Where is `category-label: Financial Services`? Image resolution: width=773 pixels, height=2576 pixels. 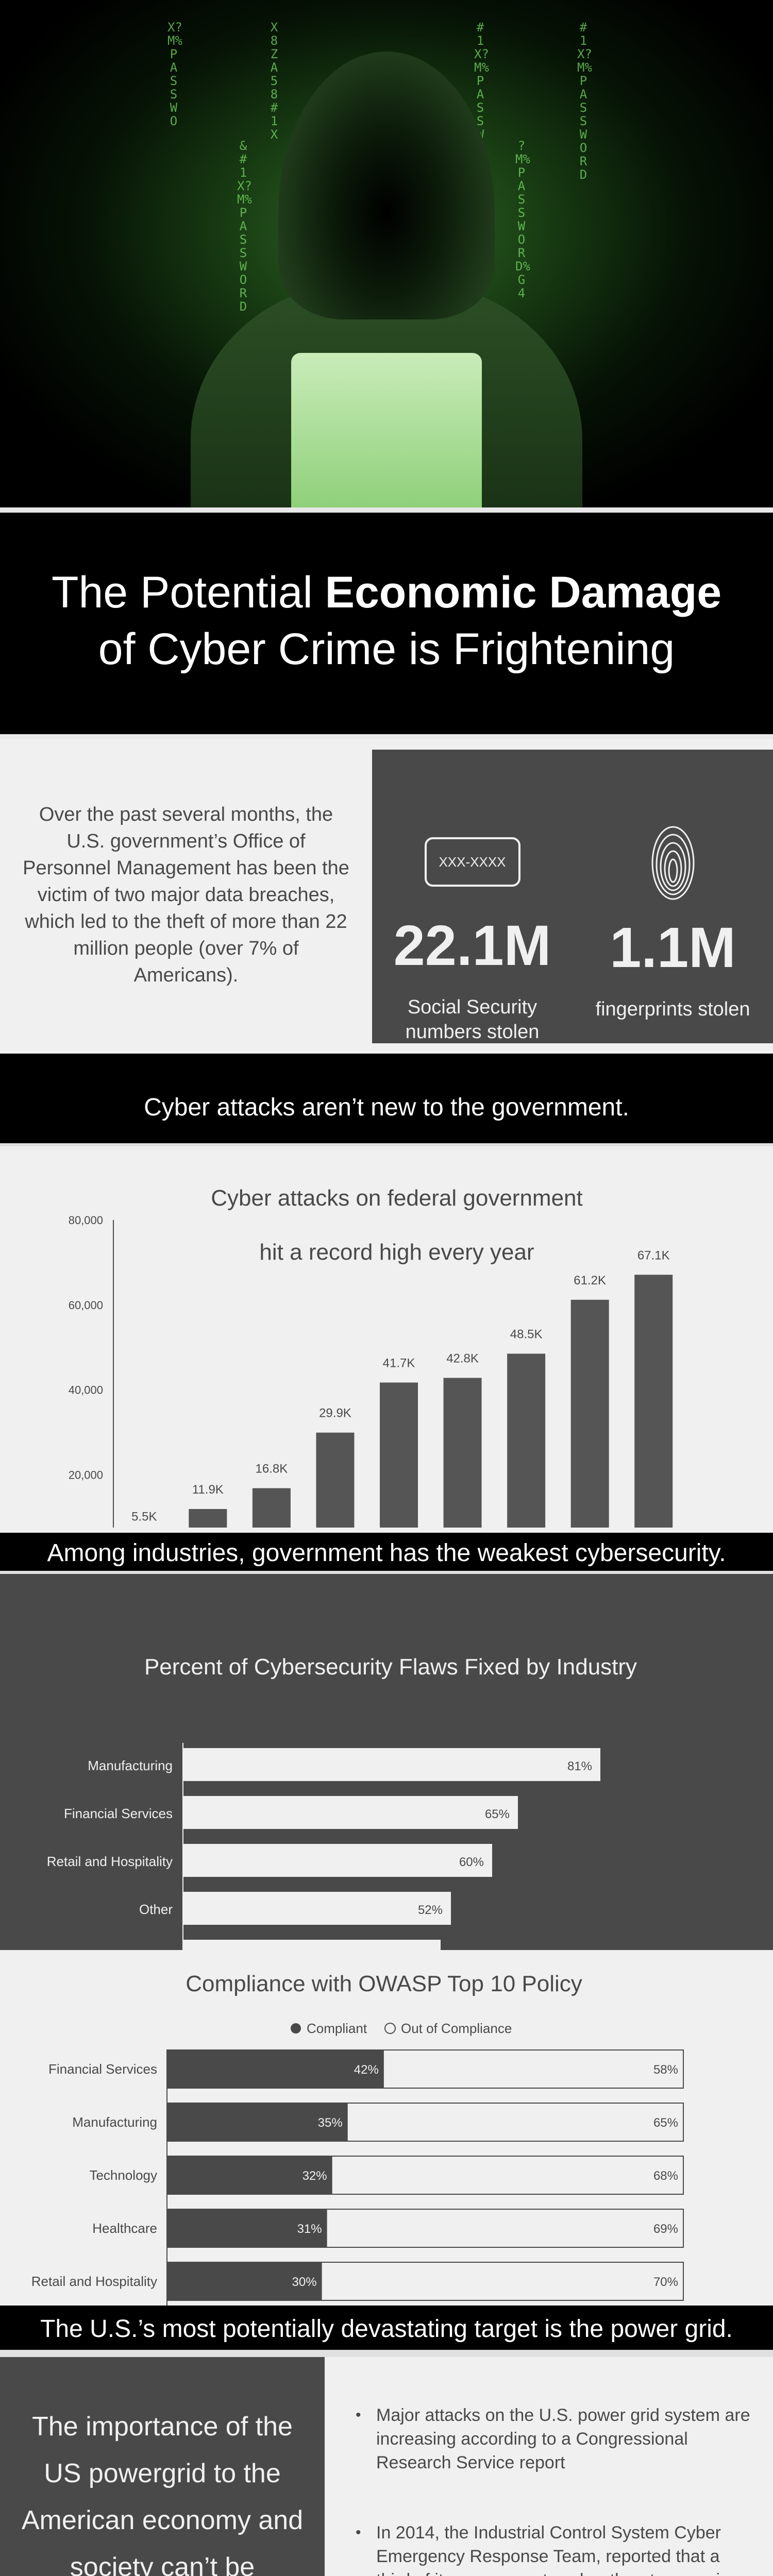
category-label: Financial Services is located at coordinates (102, 2069).